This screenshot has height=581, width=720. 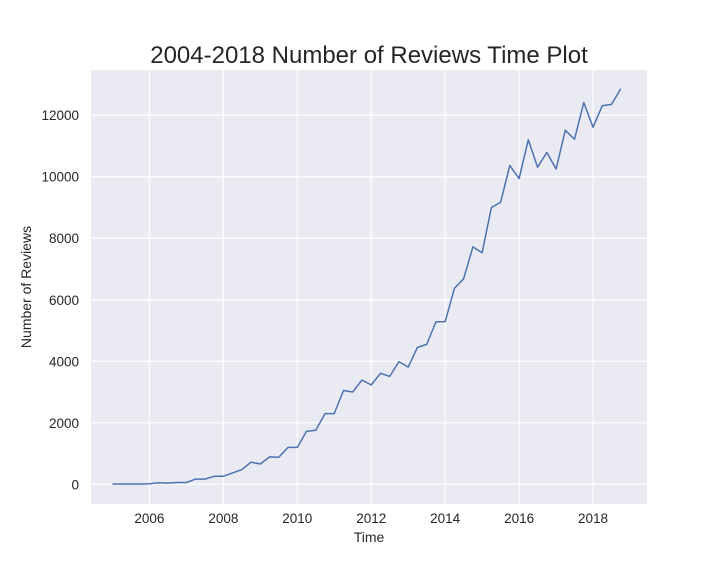 I want to click on x-axis-label: Time, so click(x=369, y=537).